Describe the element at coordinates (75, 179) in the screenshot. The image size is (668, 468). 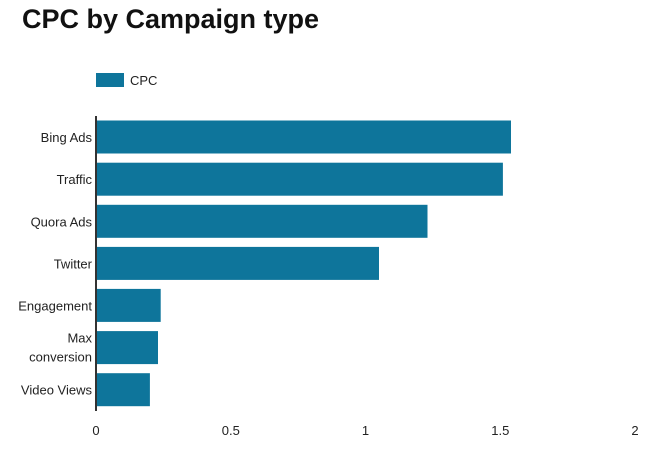
I see `category-label-traffic: Traffic` at that location.